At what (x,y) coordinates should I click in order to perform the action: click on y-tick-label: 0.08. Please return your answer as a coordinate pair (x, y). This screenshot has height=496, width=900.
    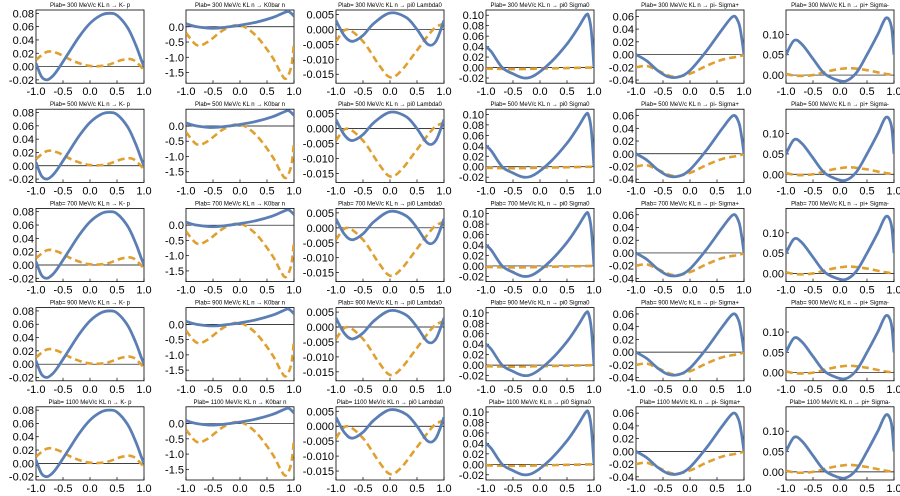
    Looking at the image, I should click on (23, 411).